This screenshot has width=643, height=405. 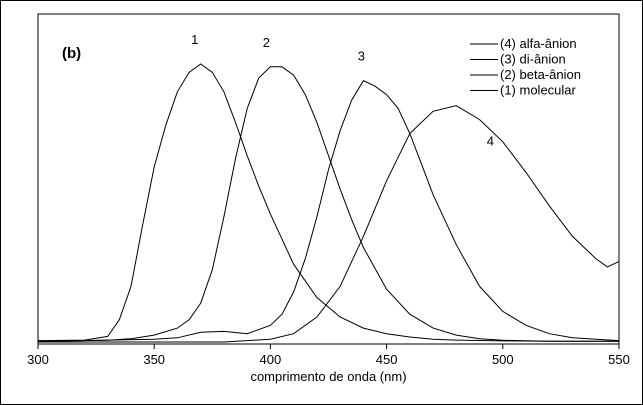 I want to click on legend-entry: (4) alfa-ânion, so click(x=538, y=43).